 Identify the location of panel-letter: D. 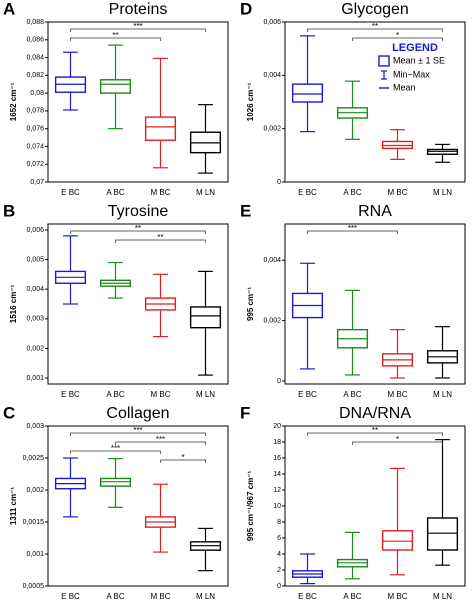
(246, 9).